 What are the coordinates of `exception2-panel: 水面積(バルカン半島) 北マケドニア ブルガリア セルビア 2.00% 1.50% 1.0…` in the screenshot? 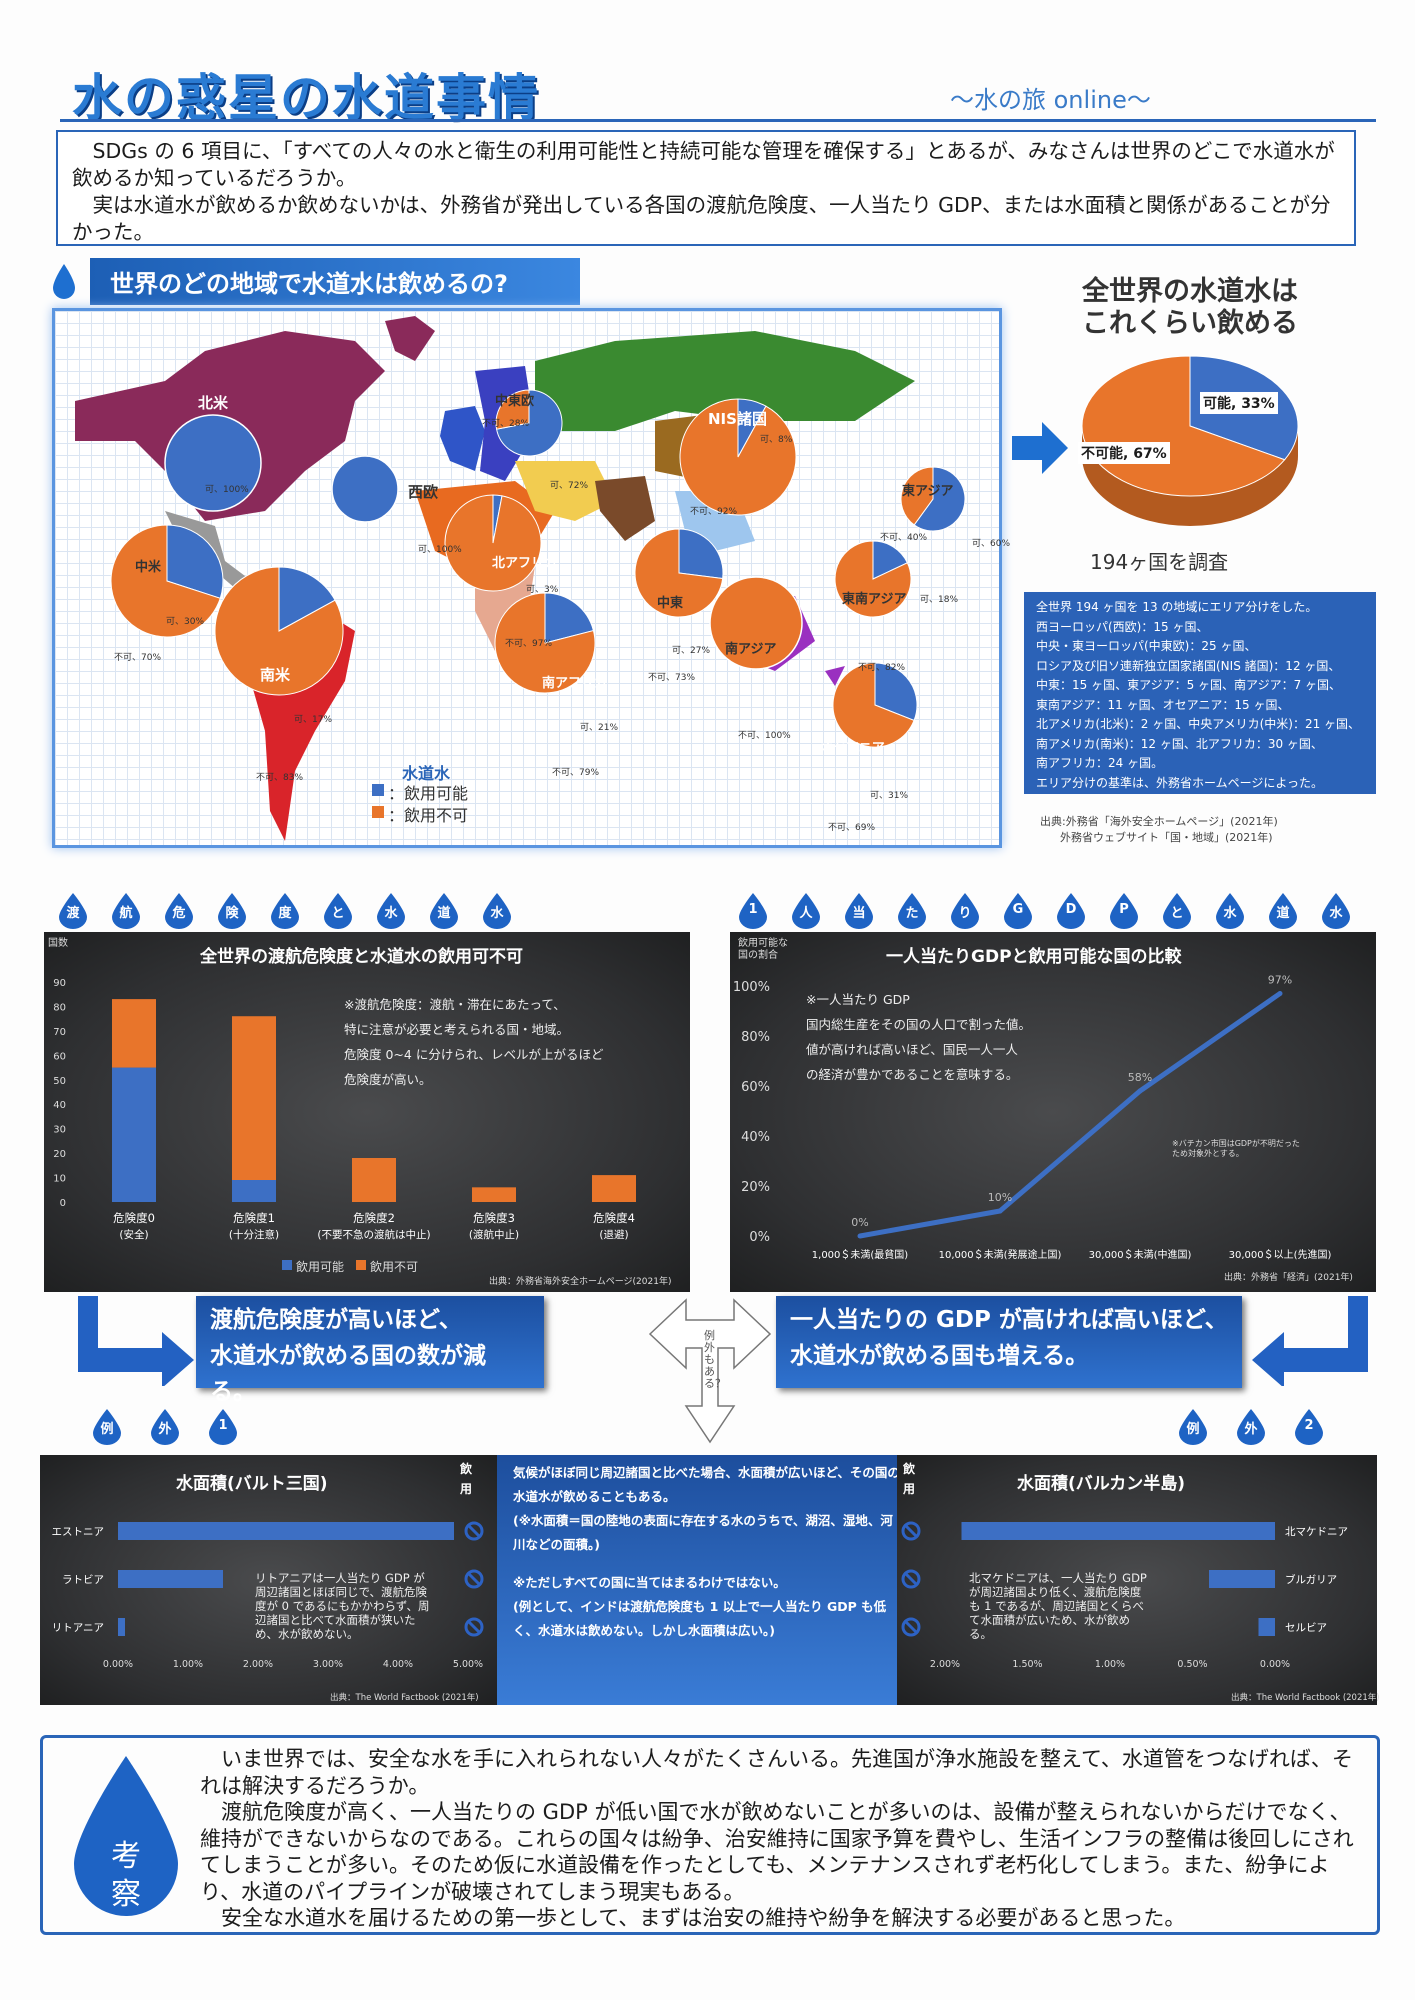 It's located at (1138, 1580).